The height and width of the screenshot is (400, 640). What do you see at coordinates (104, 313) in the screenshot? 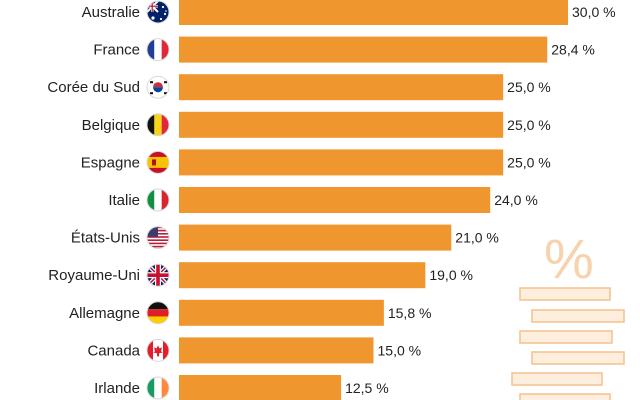
I see `category-label: Allemagne` at bounding box center [104, 313].